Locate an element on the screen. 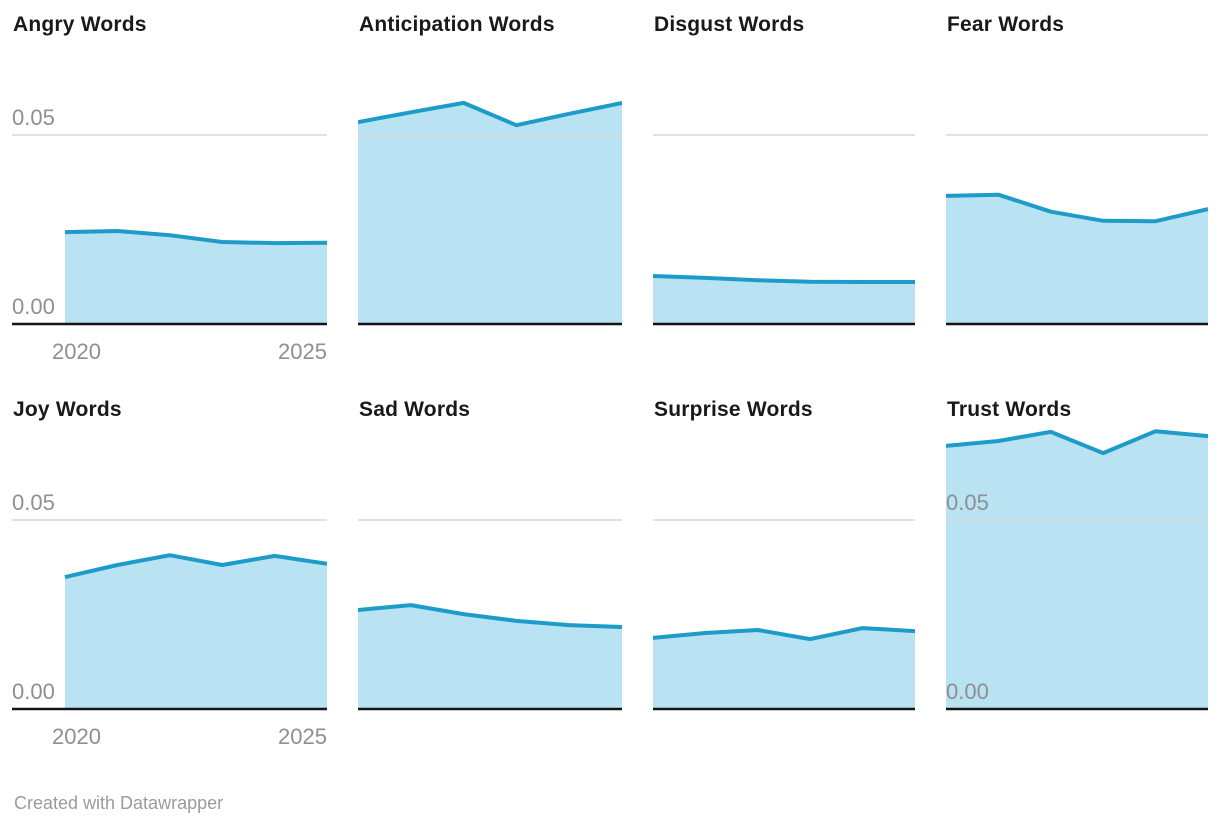 This screenshot has height=828, width=1220. datawrapper-attribution: Created with Datawrapper is located at coordinates (119, 803).